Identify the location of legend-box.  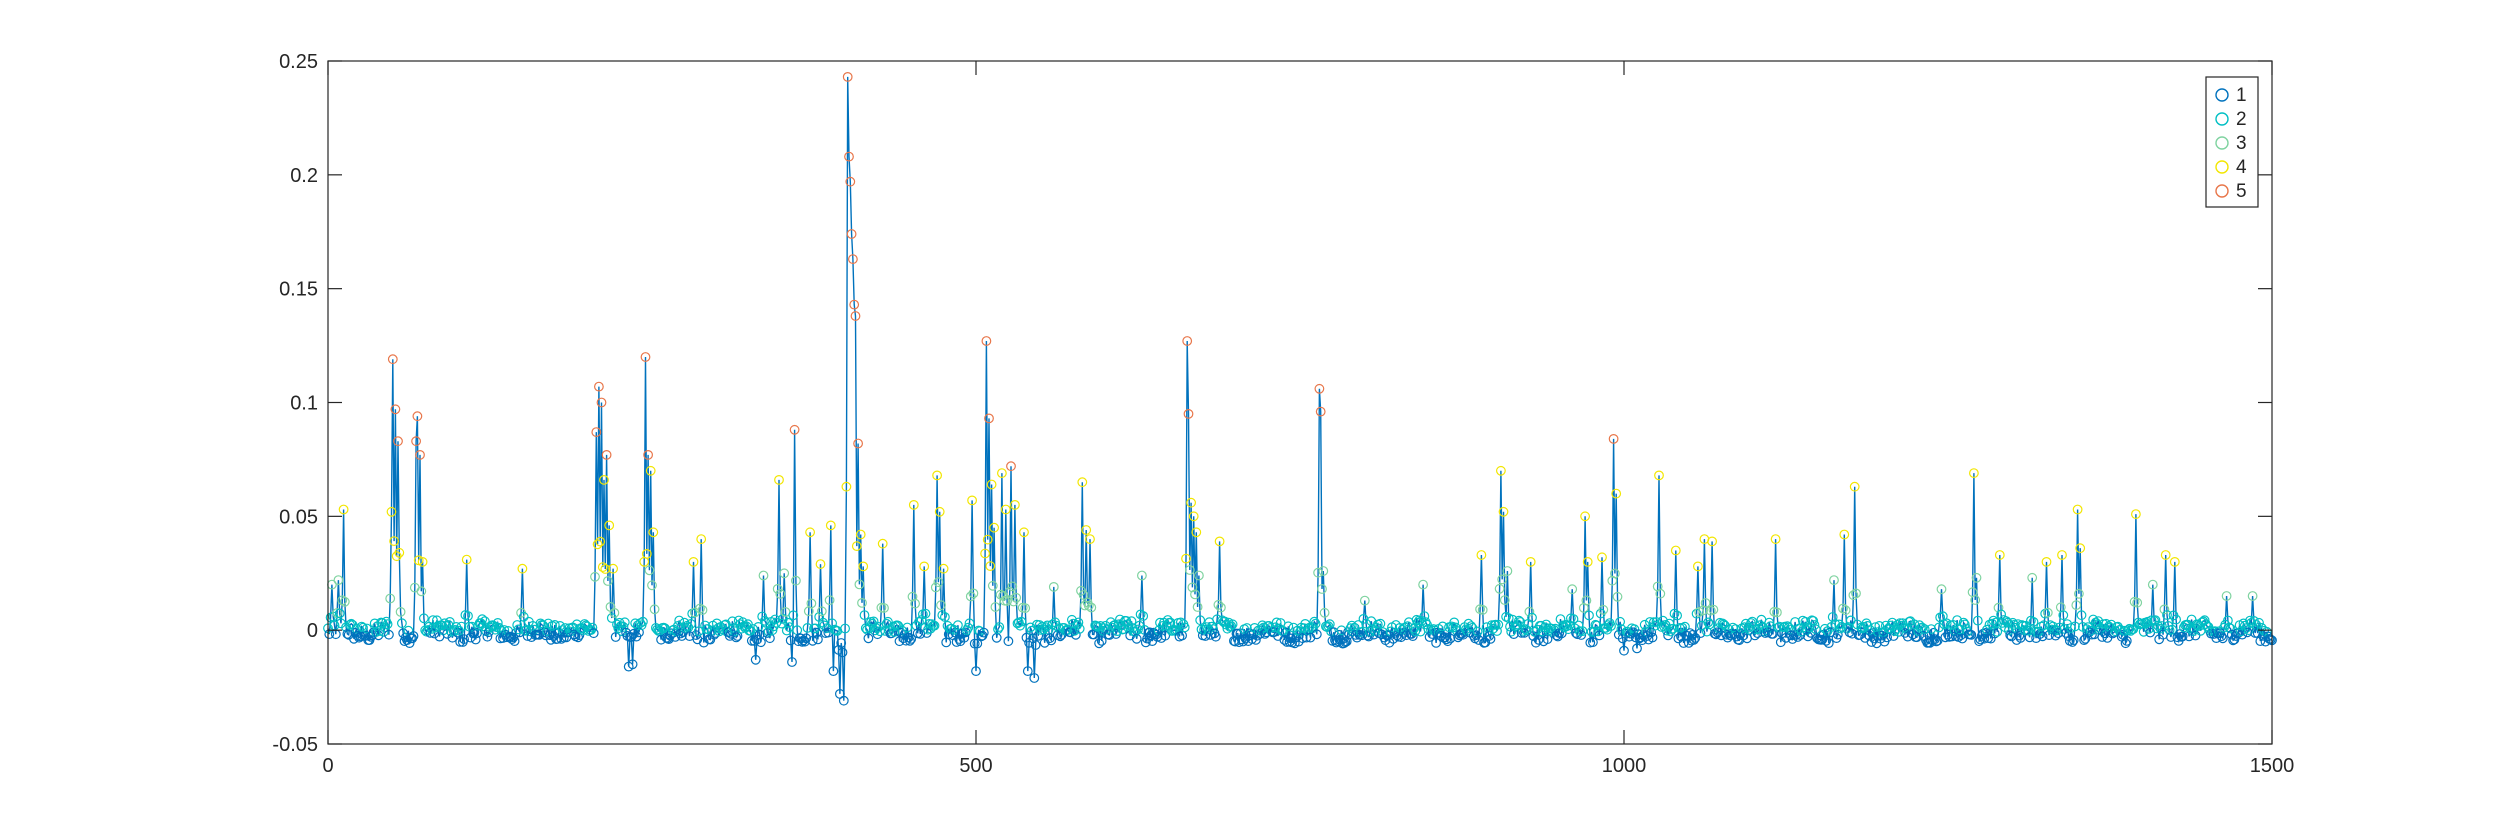
(2232, 142).